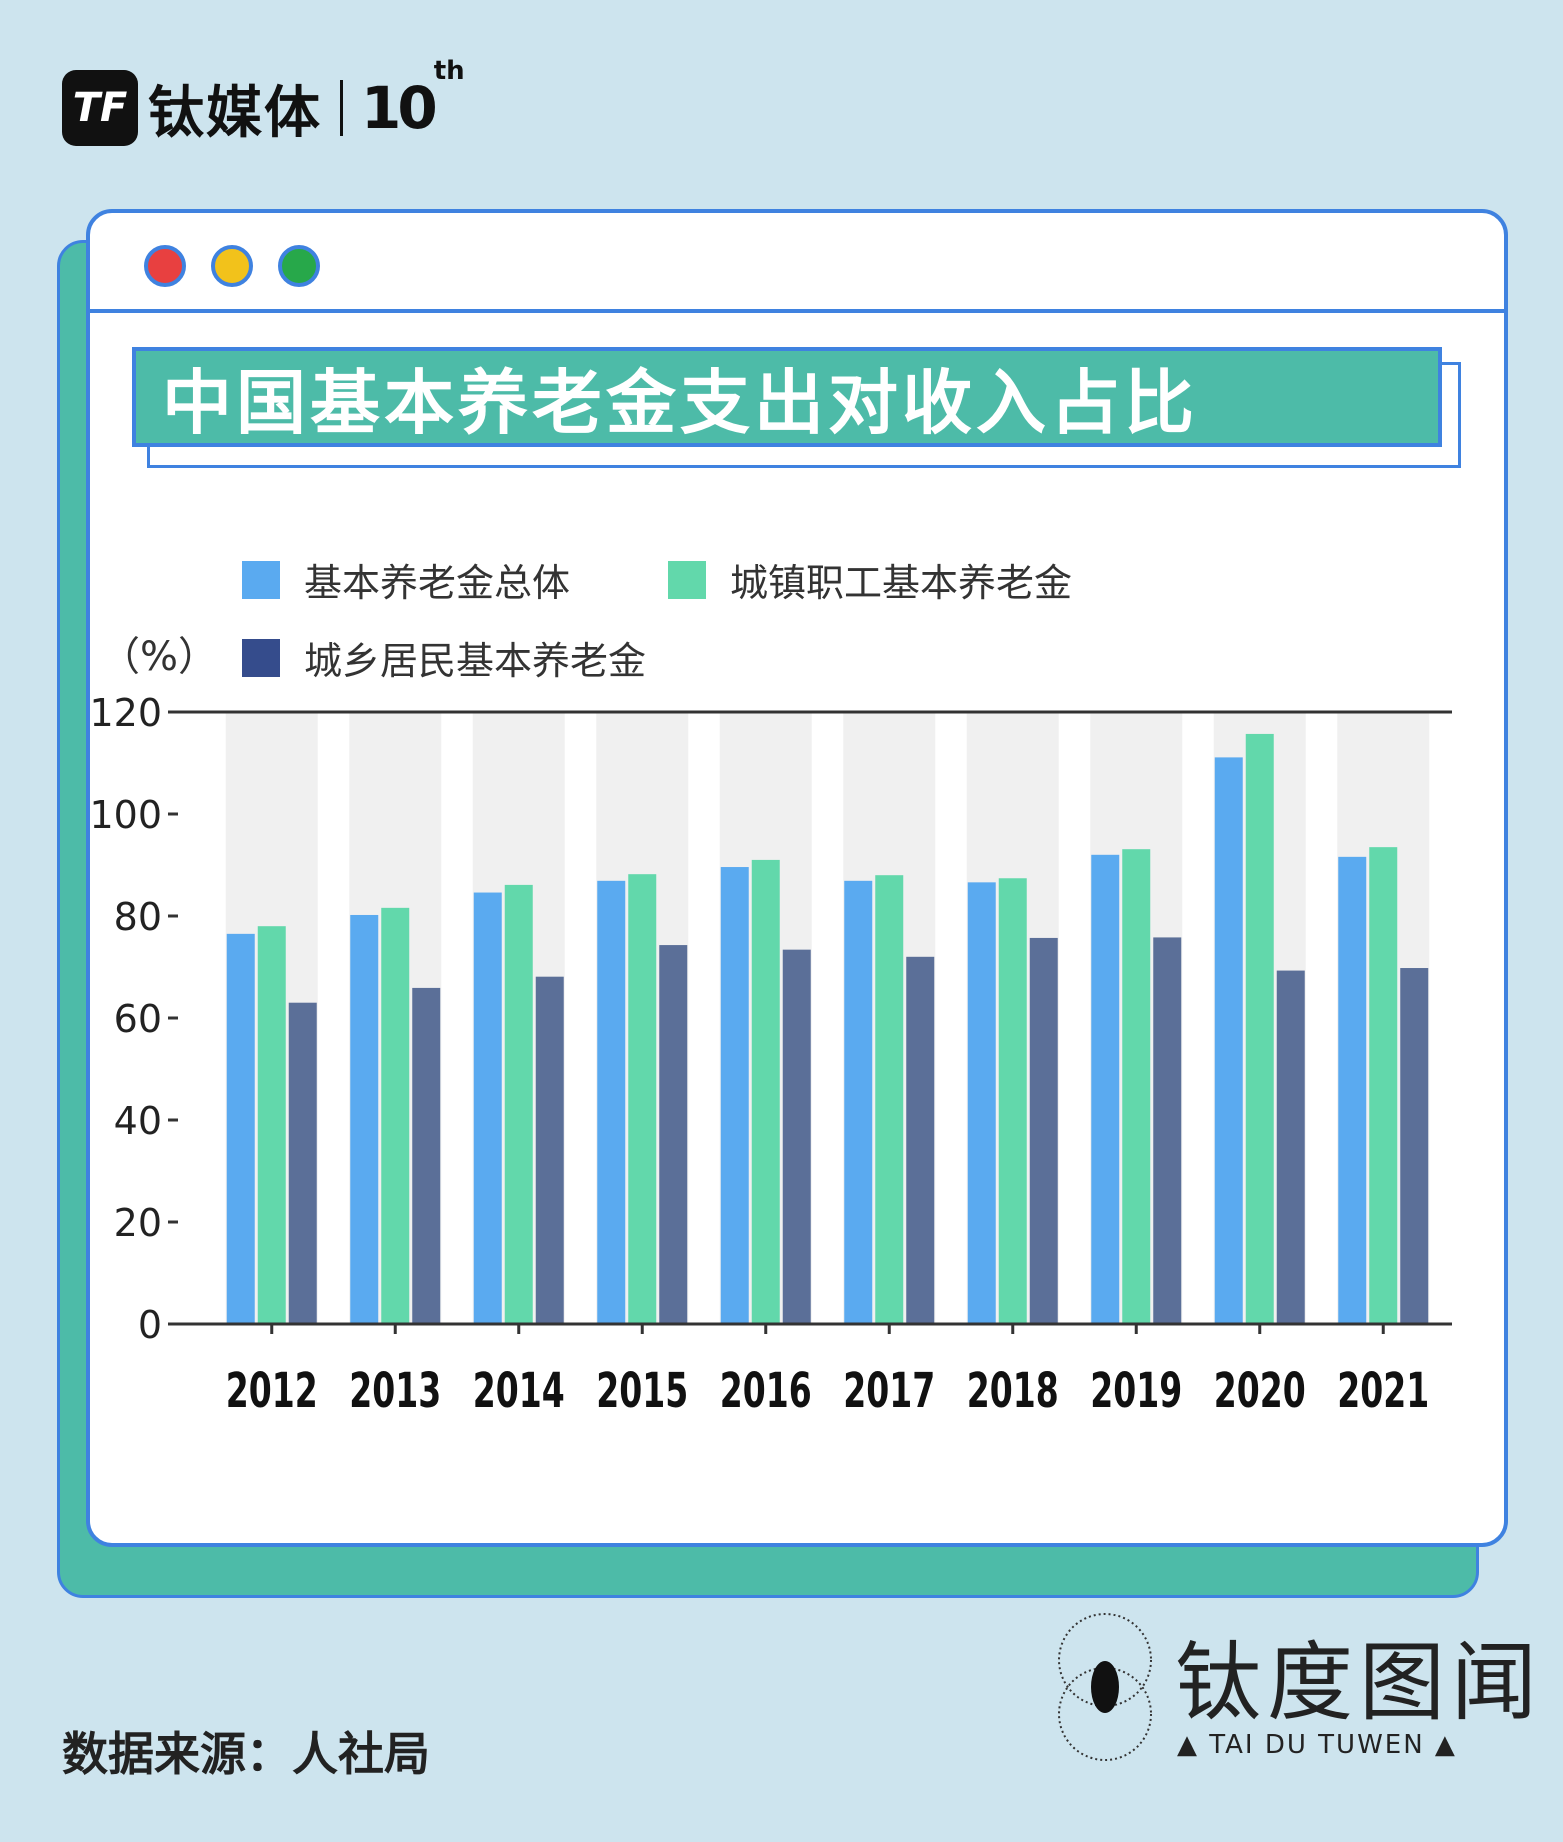 The height and width of the screenshot is (1842, 1563). Describe the element at coordinates (235, 113) in the screenshot. I see `brand-logo-text: 钛媒体` at that location.